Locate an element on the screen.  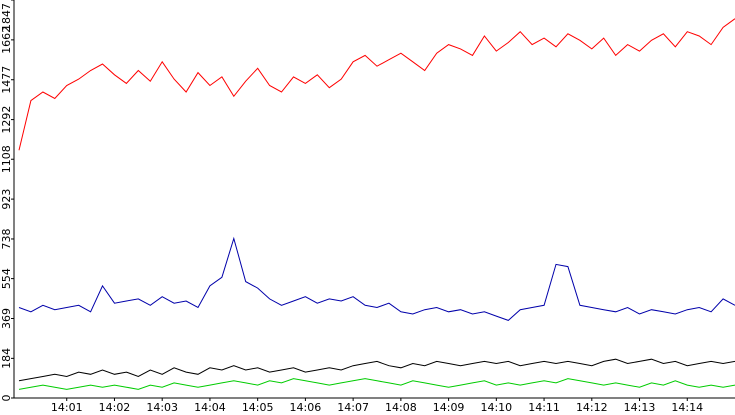
x-tick-label: 14:10 is located at coordinates (496, 407).